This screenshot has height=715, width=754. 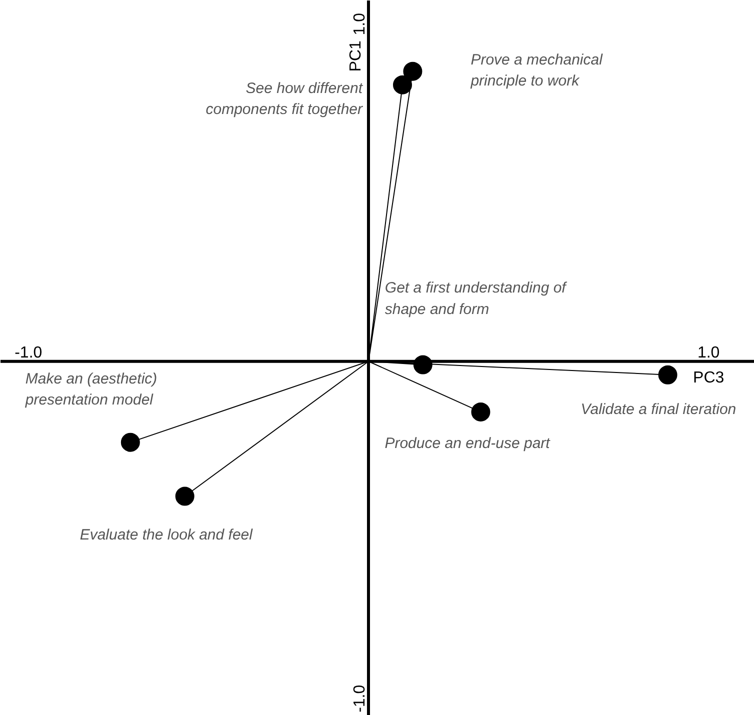 What do you see at coordinates (467, 443) in the screenshot?
I see `annotation: Produce an end-use part` at bounding box center [467, 443].